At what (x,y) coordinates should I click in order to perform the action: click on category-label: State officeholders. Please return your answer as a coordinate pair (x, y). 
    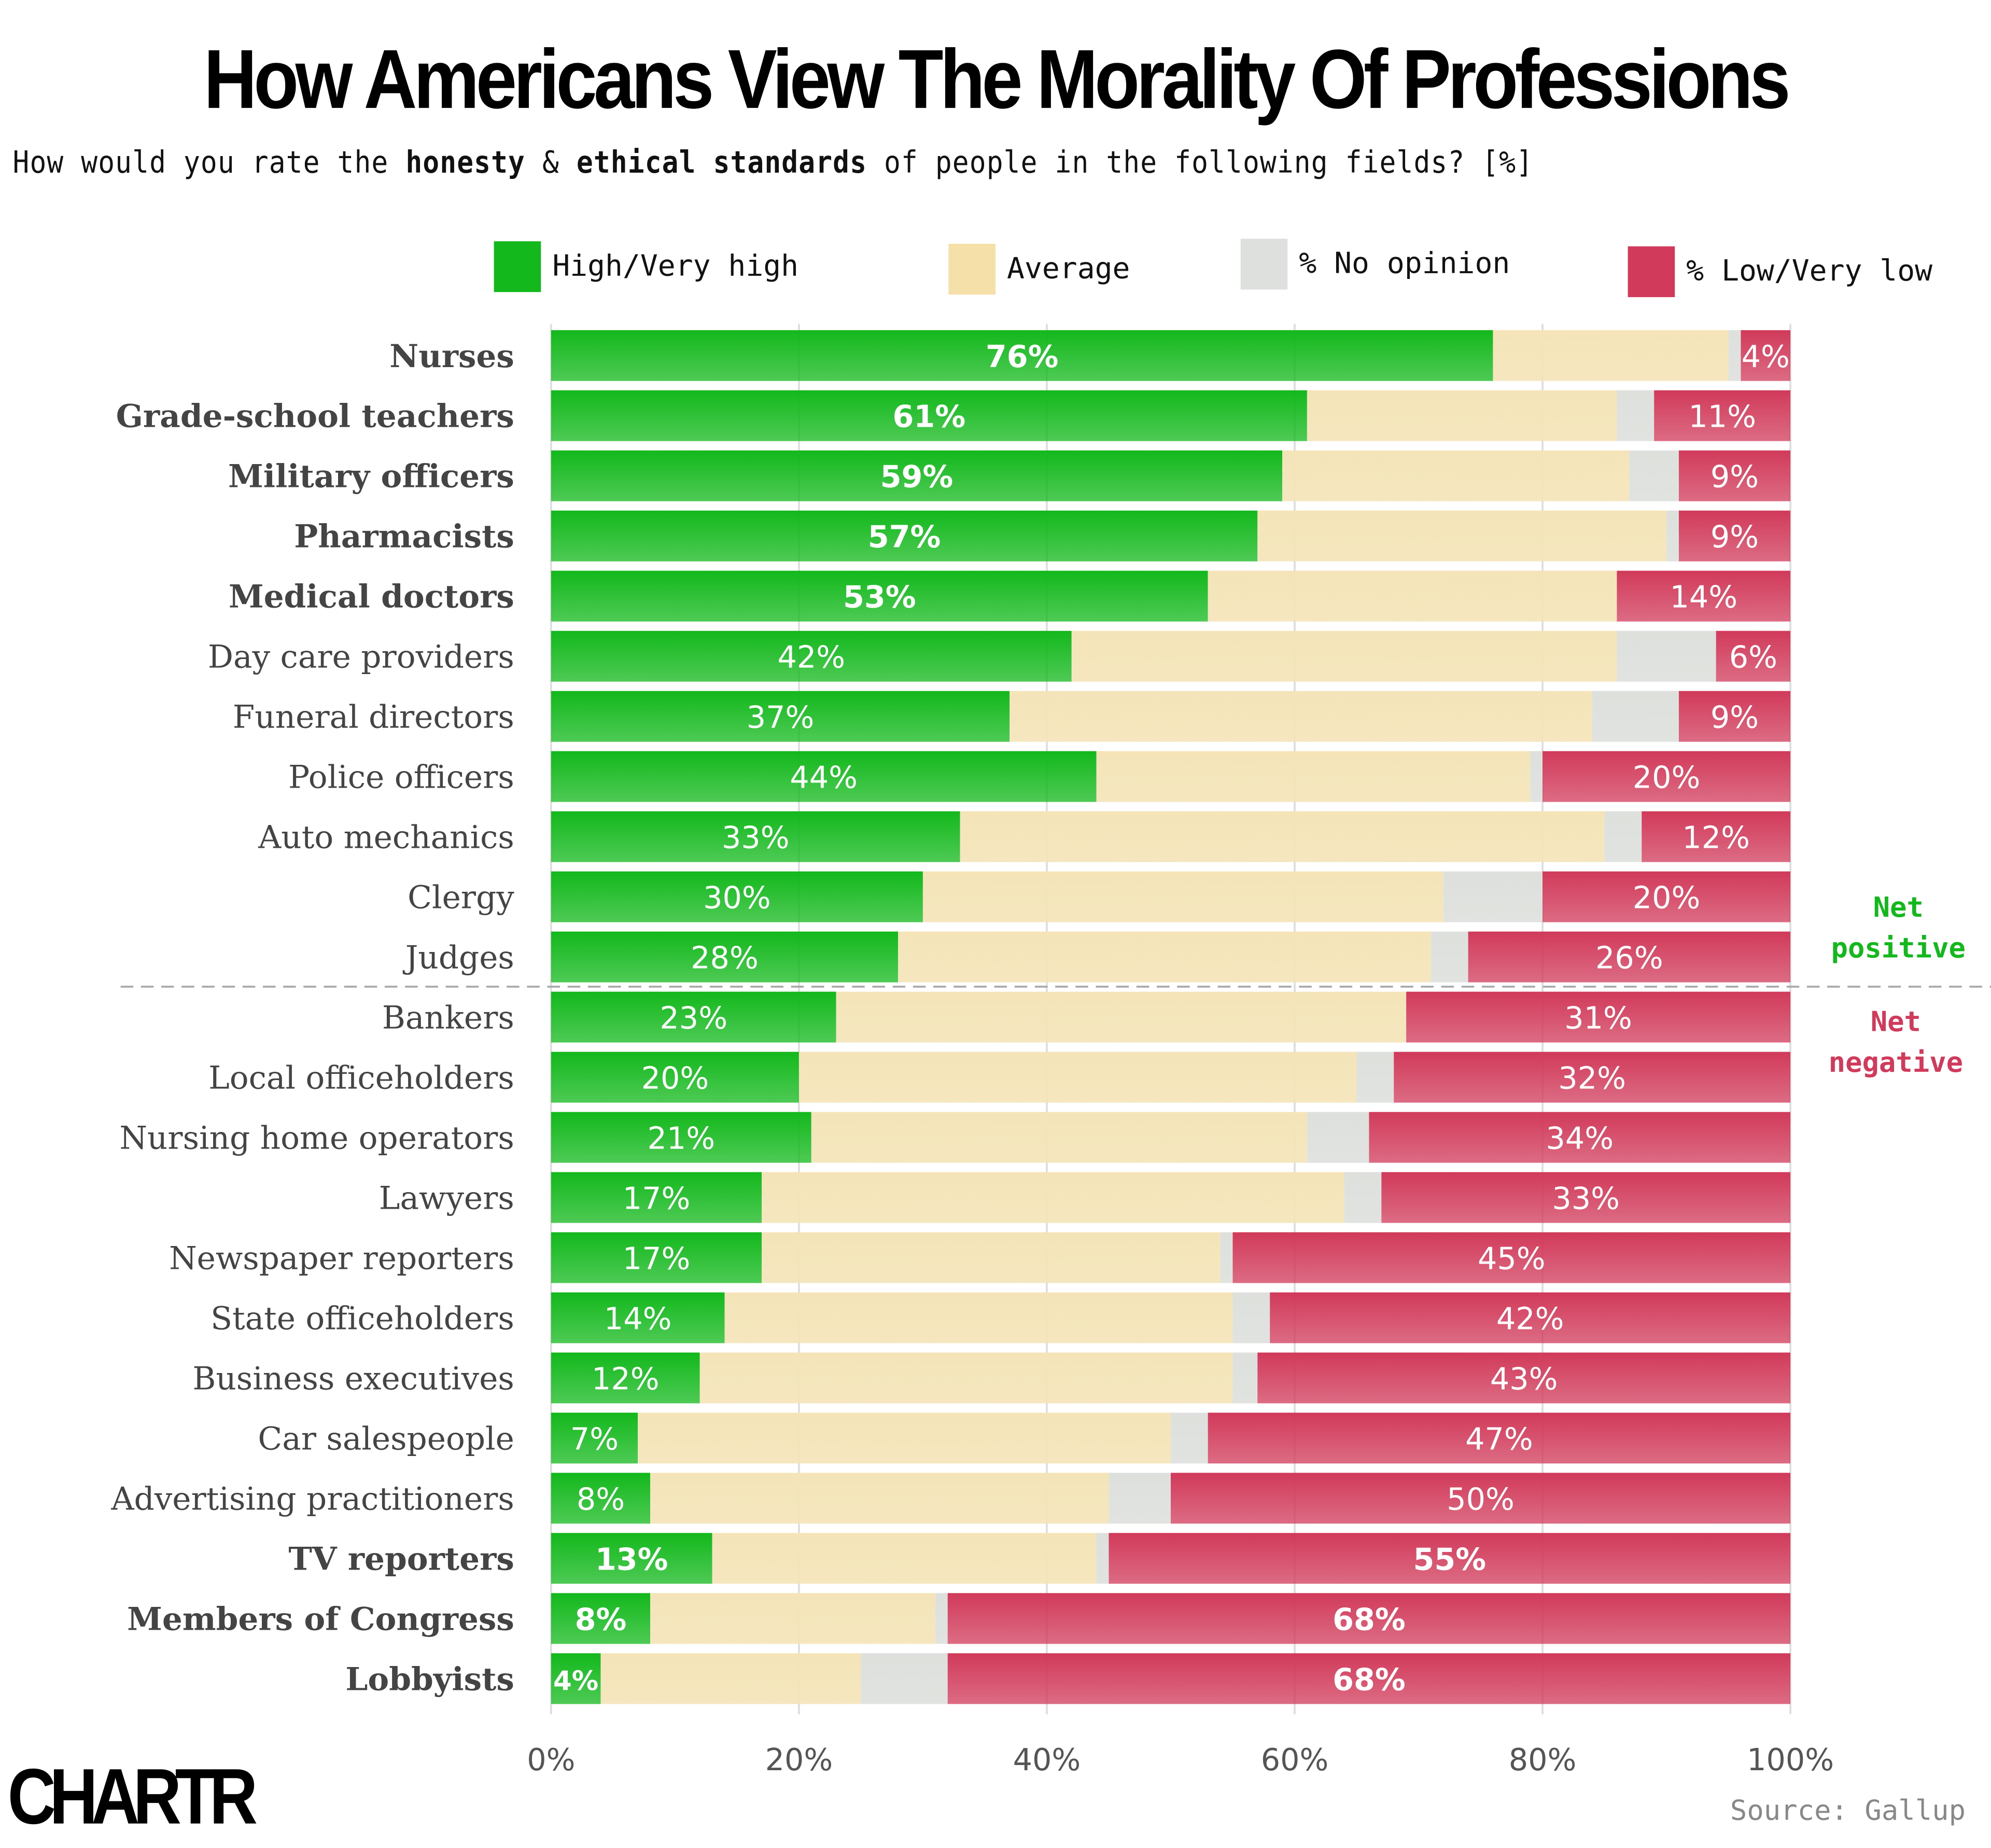
    Looking at the image, I should click on (362, 1318).